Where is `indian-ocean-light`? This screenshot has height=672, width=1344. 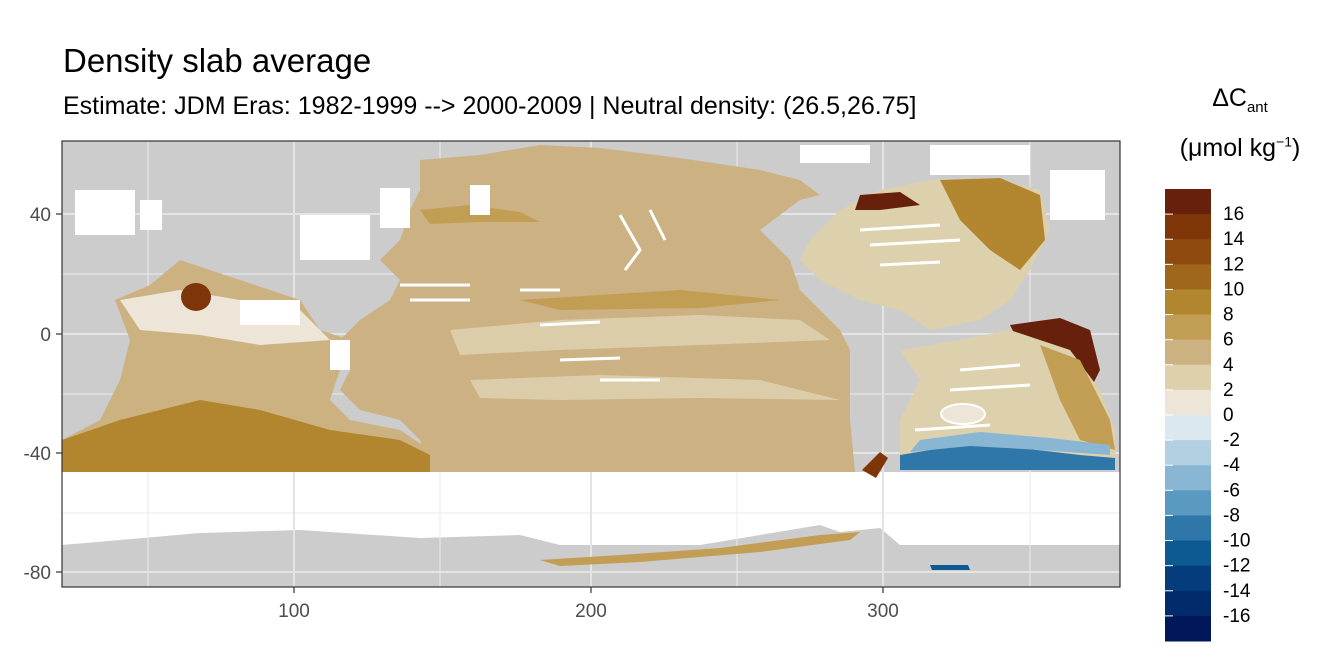
indian-ocean-light is located at coordinates (225, 317).